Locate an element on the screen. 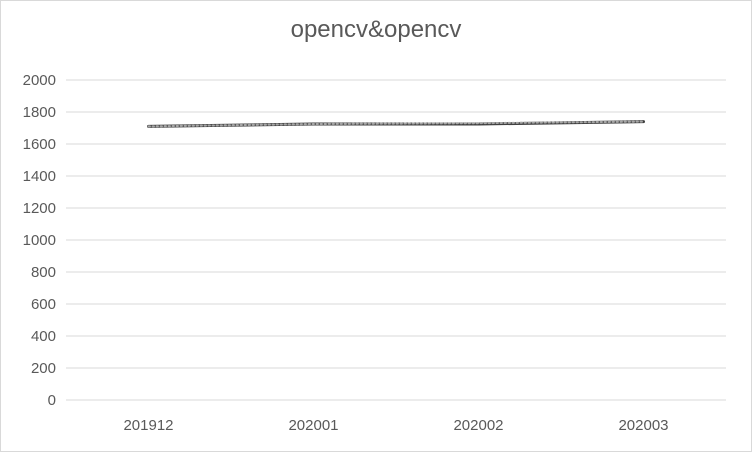 The width and height of the screenshot is (752, 452). trend-line is located at coordinates (396, 124).